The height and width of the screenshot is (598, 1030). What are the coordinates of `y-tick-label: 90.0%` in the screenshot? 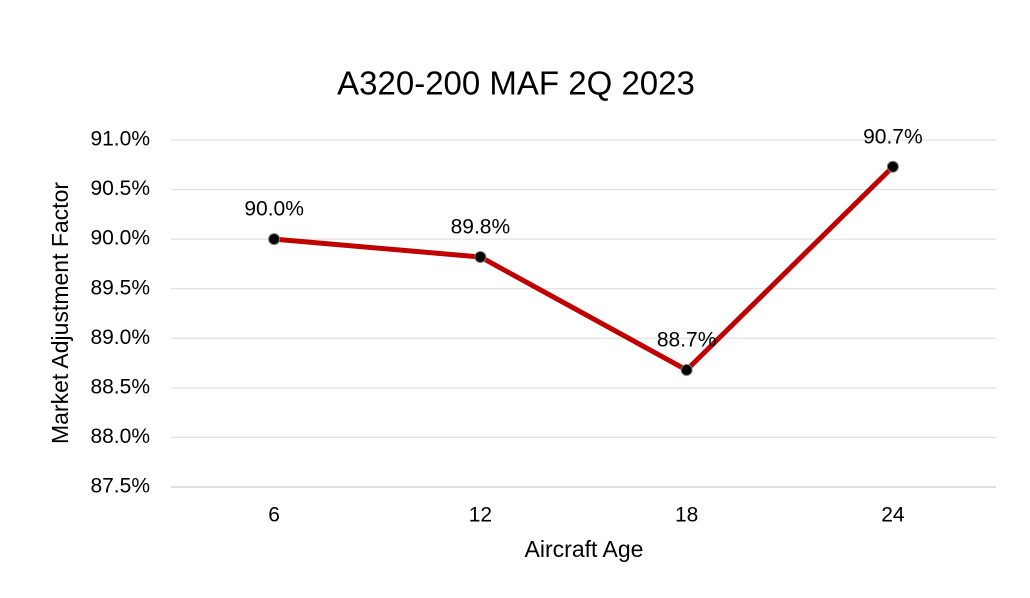 It's located at (120, 238).